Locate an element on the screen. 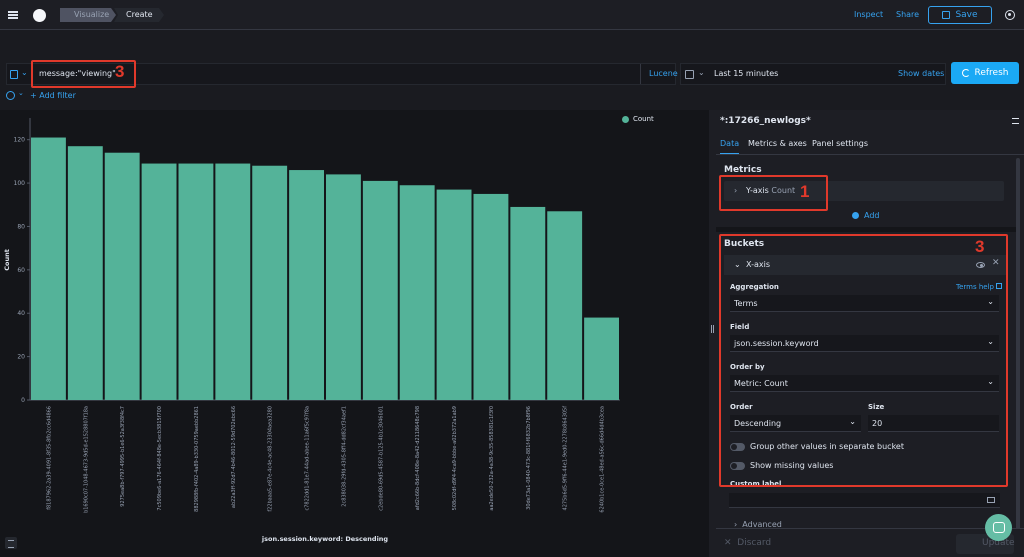 The height and width of the screenshot is (557, 1024). saved-query-icon is located at coordinates (14, 74).